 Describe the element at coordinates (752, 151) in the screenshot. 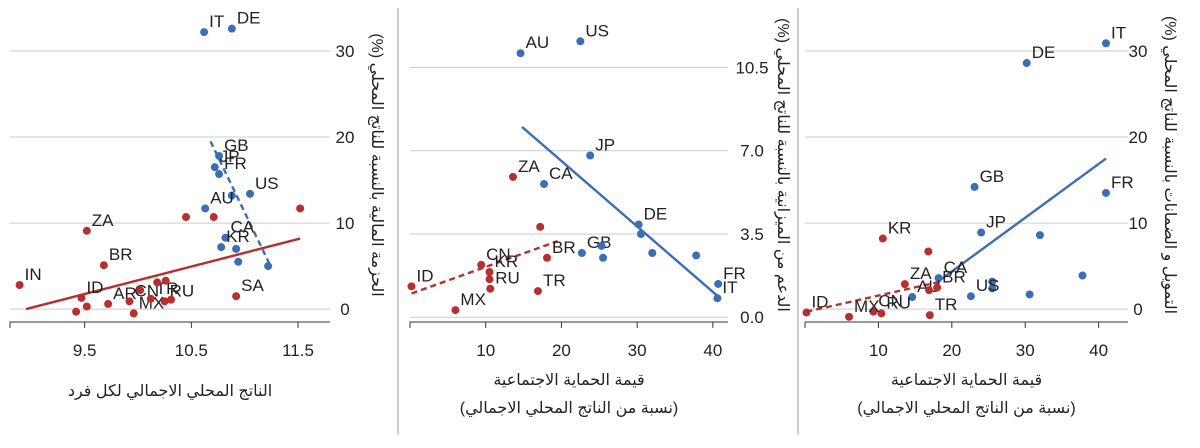

I see `y-tick-label: 7.0` at that location.